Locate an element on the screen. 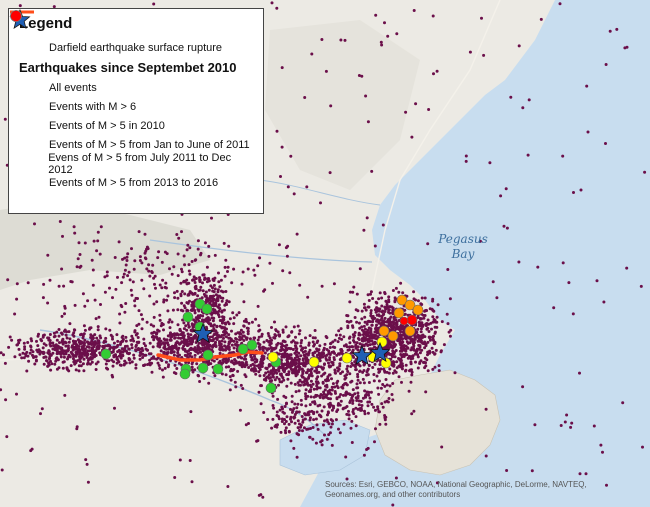 This screenshot has height=507, width=650. foothills is located at coordinates (105, 245).